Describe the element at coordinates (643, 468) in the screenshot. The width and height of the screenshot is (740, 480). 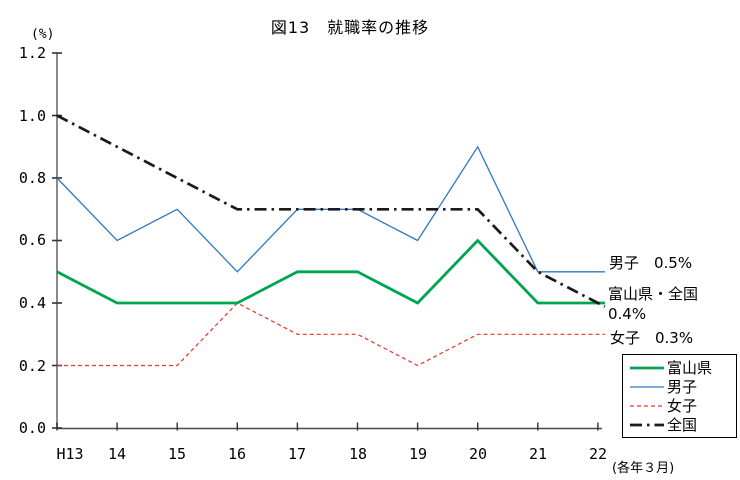
I see `x-axis-note: (各年３月)` at that location.